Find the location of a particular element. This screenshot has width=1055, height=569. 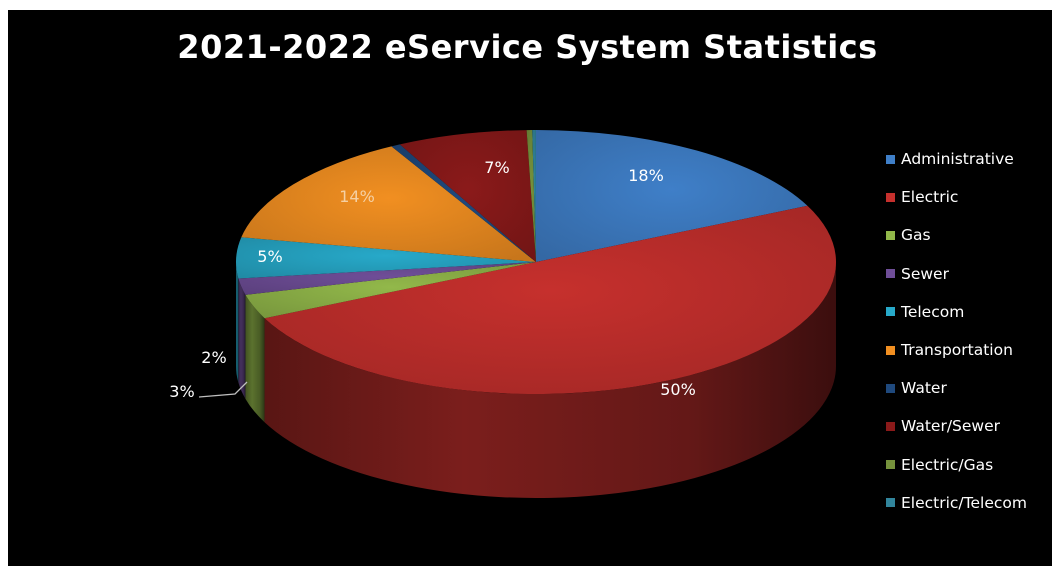

legend-item-water: Water is located at coordinates (968, 388).